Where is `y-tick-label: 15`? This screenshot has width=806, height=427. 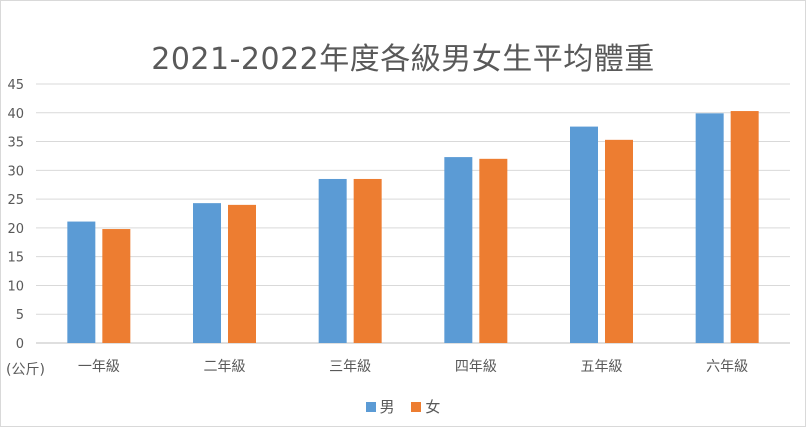 y-tick-label: 15 is located at coordinates (15, 258).